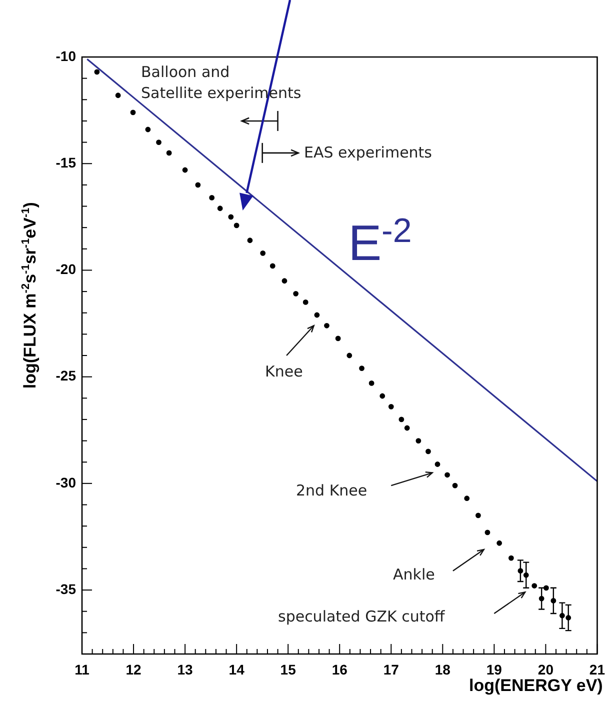 The width and height of the screenshot is (613, 713). What do you see at coordinates (442, 669) in the screenshot?
I see `x-tick-label: 18` at bounding box center [442, 669].